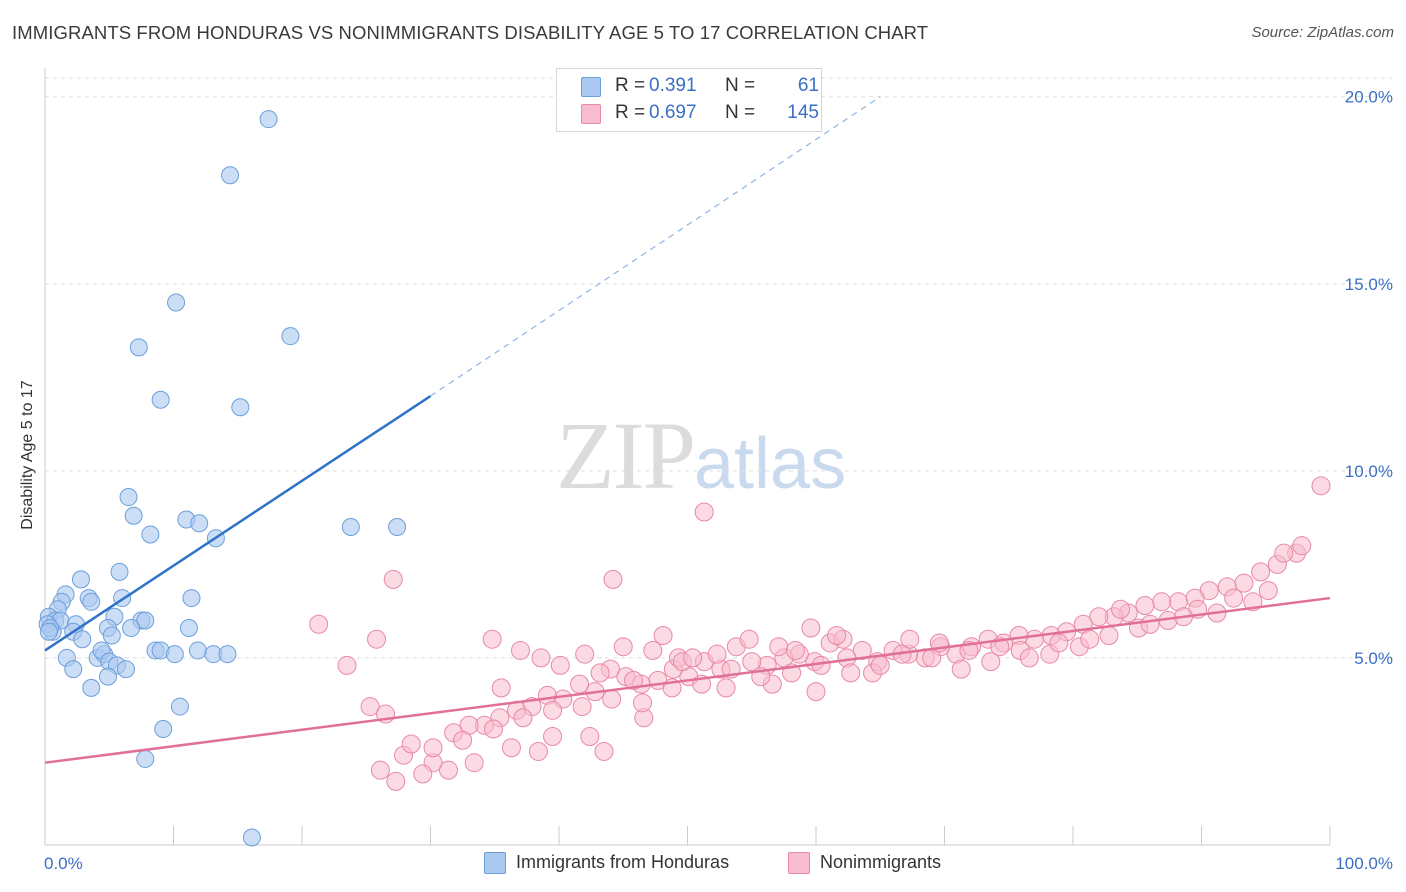 This screenshot has width=1406, height=892. Describe the element at coordinates (1369, 284) in the screenshot. I see `y-tick-label: 15.0%` at that location.